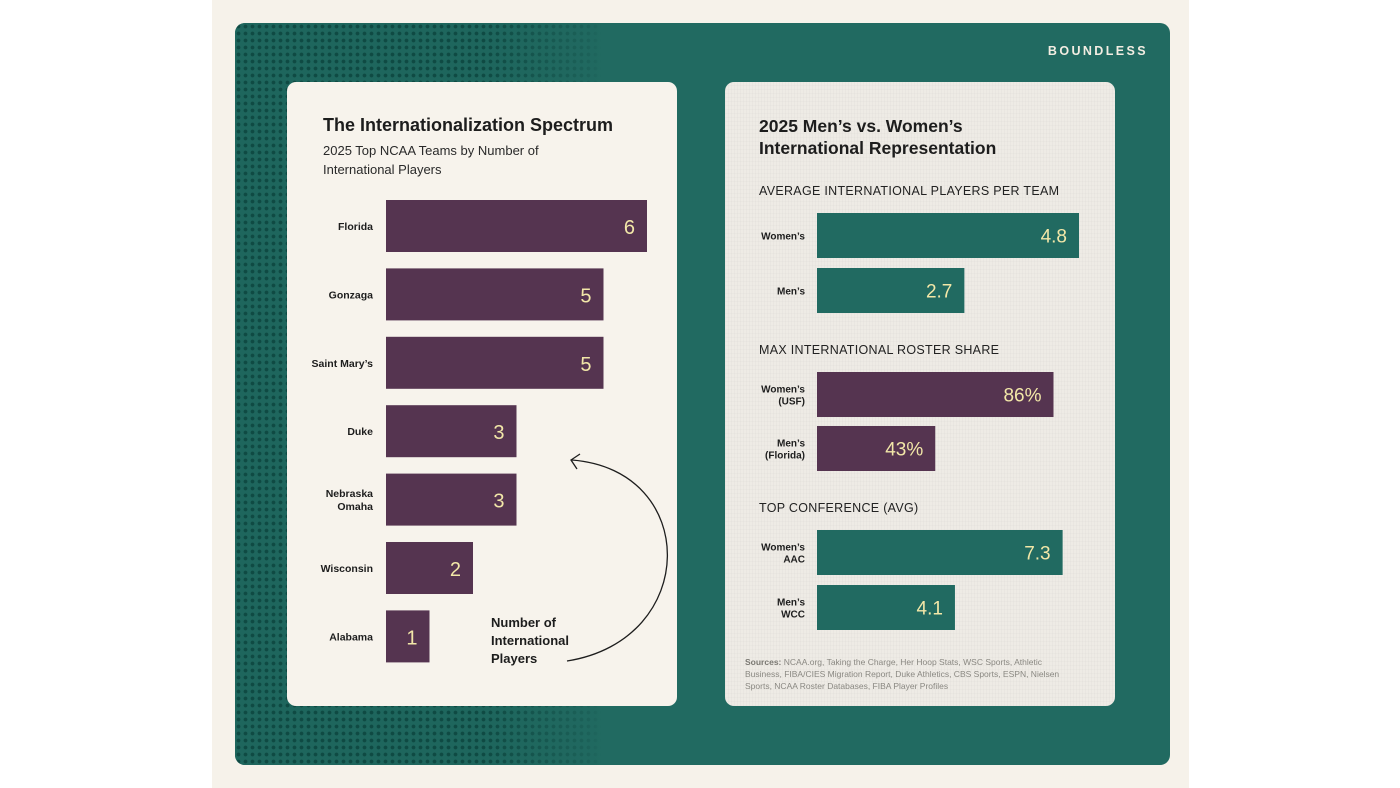 This screenshot has width=1400, height=788. What do you see at coordinates (355, 227) in the screenshot?
I see `category-label-florida: Florida` at bounding box center [355, 227].